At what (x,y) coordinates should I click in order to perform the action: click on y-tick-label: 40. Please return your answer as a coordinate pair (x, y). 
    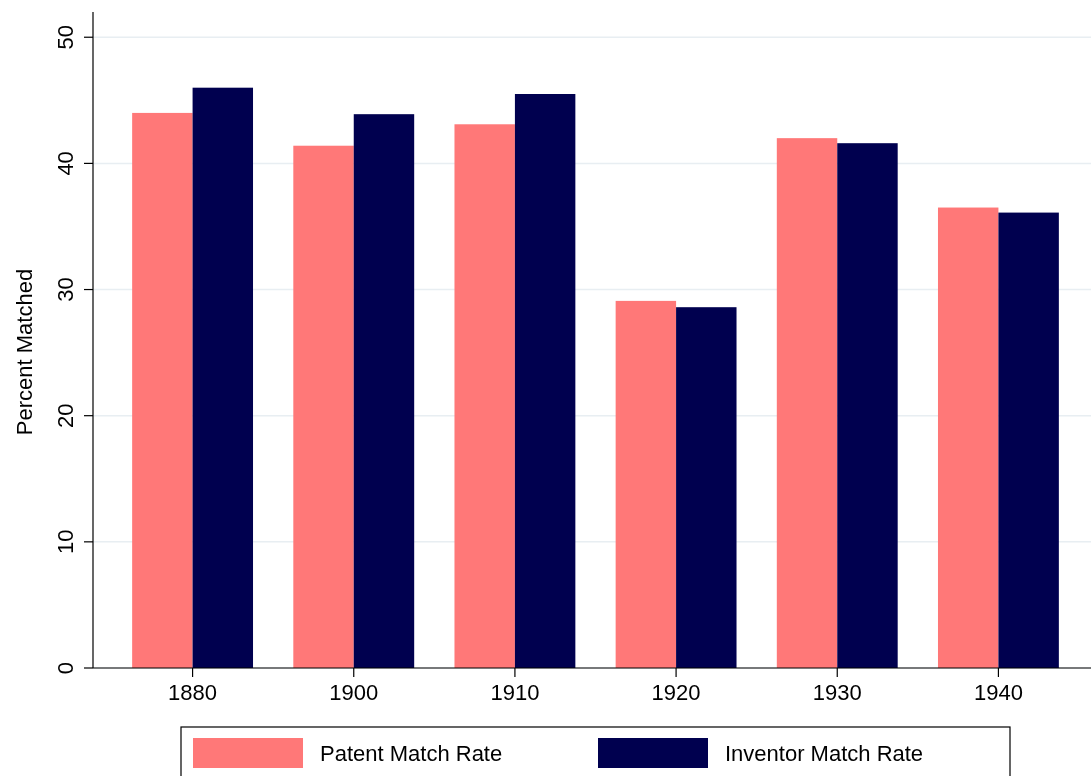
    Looking at the image, I should click on (65, 163).